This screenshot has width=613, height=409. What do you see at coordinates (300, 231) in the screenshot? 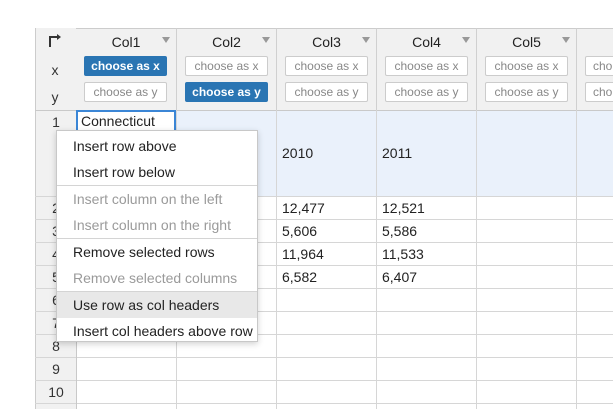
I see `cell-value: 5,606` at bounding box center [300, 231].